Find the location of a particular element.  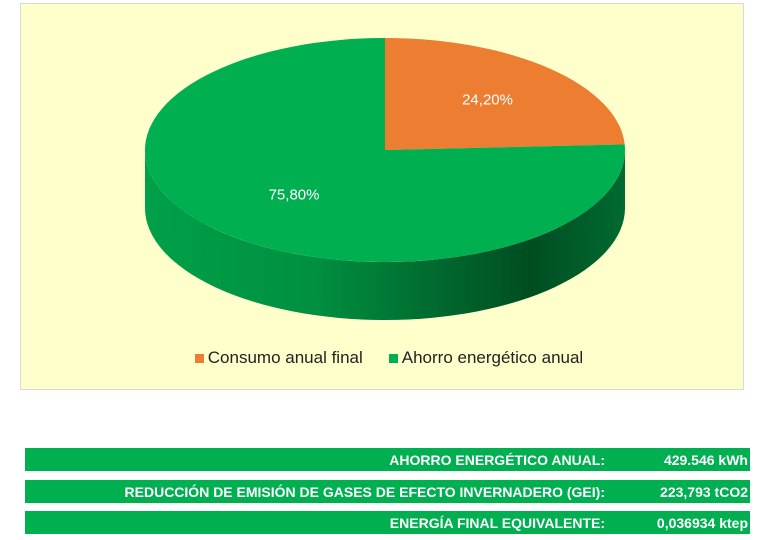

pie-slice-consumo is located at coordinates (505, 94).